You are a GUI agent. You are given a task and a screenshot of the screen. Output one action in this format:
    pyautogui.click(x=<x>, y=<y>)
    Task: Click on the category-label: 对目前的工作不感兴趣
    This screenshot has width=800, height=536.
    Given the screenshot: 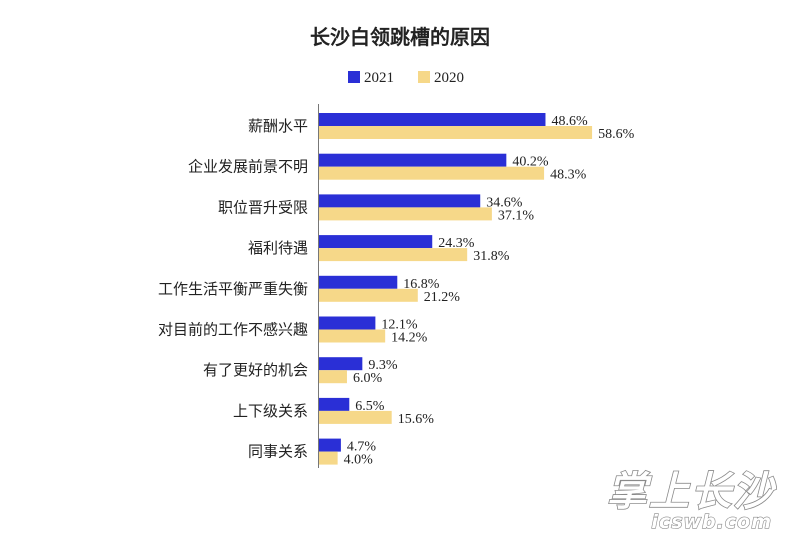 What is the action you would take?
    pyautogui.click(x=233, y=330)
    